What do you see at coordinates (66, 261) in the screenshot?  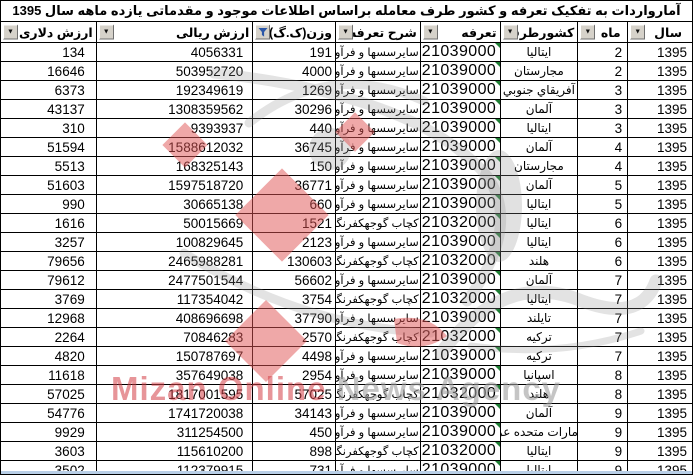 I see `cell-dollar-value: 79656` at bounding box center [66, 261].